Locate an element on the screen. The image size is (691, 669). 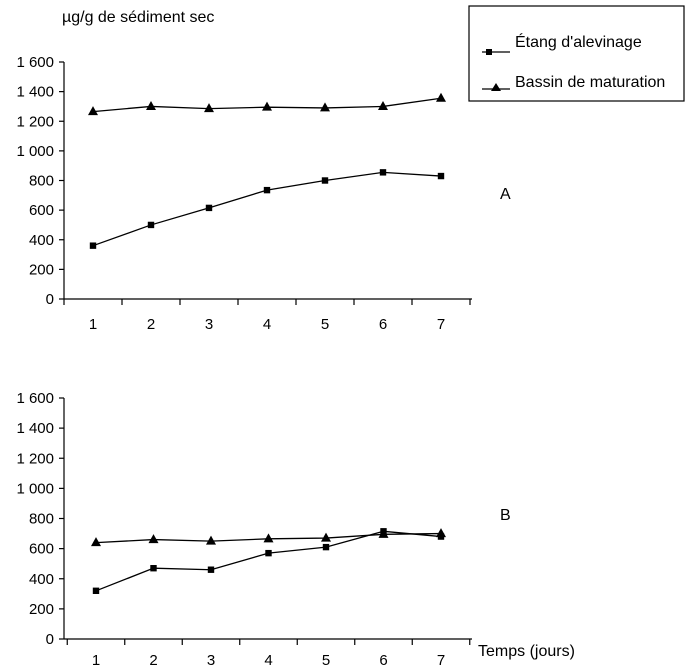
legend-label-etang: Étang d'alevinage is located at coordinates (578, 41).